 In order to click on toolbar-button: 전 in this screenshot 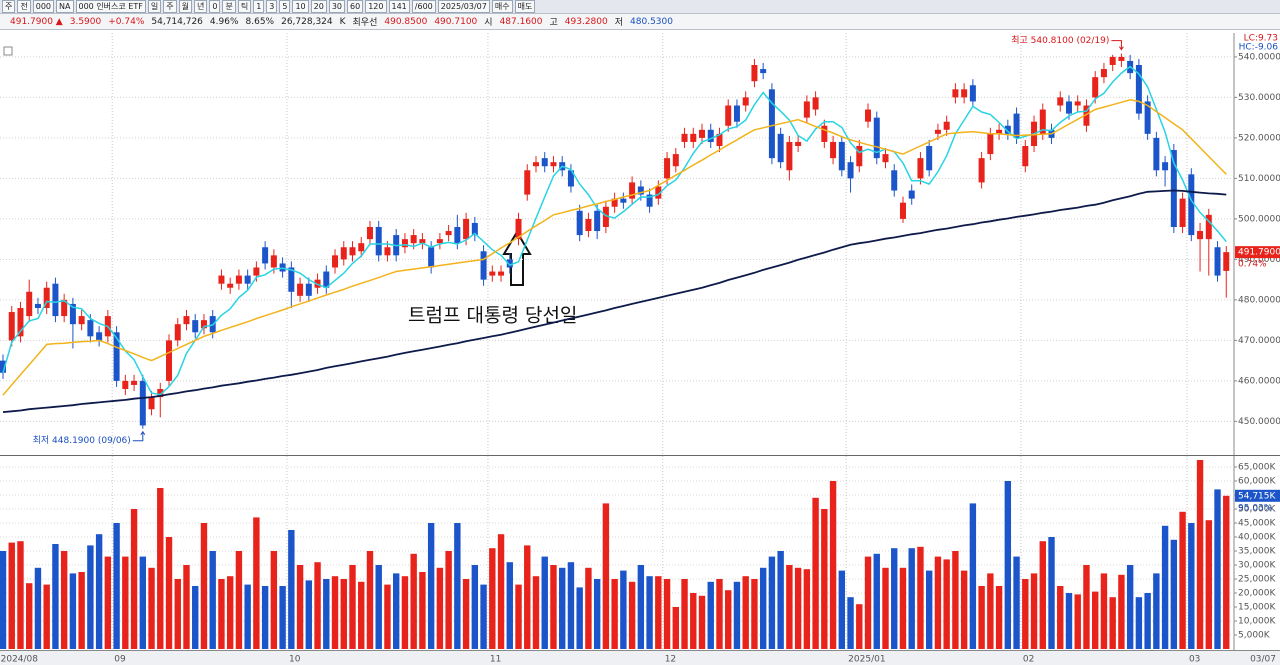, I will do `click(24, 6)`.